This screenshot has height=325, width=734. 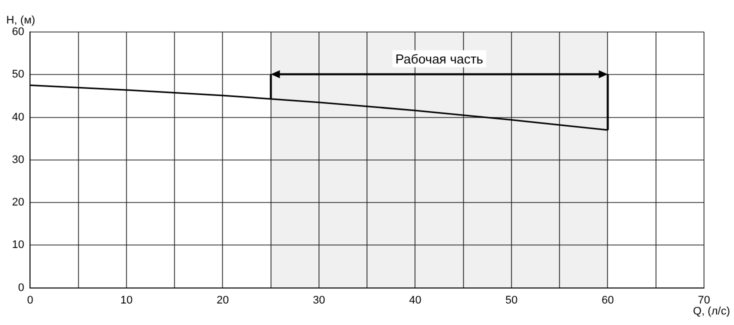 What do you see at coordinates (18, 245) in the screenshot?
I see `y-tick-label: 10` at bounding box center [18, 245].